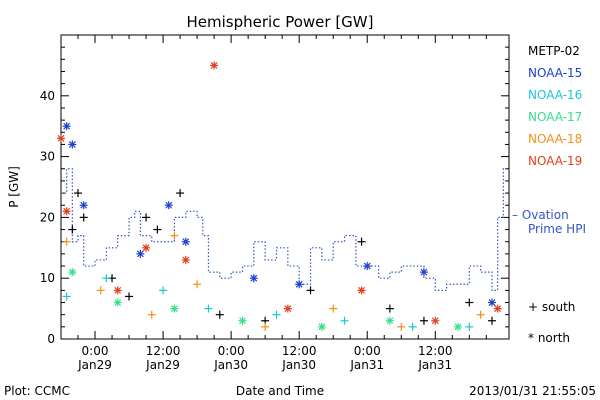  Describe the element at coordinates (557, 229) in the screenshot. I see `legend-ovation-line2: Prime HPI` at that location.